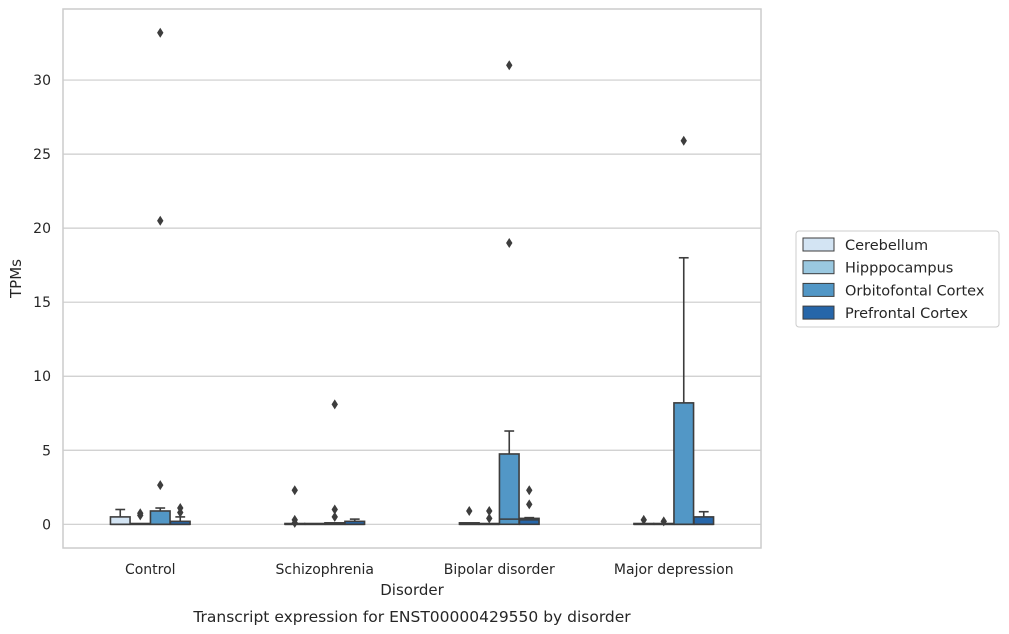 The width and height of the screenshot is (1009, 634). I want to click on y-axis-label: TPMs, so click(16, 279).